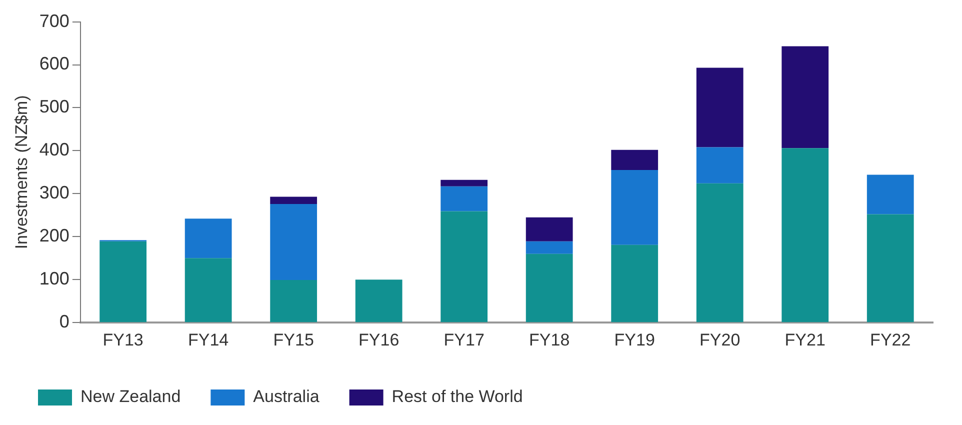 The height and width of the screenshot is (425, 962). What do you see at coordinates (54, 278) in the screenshot?
I see `y-tick-label: 100` at bounding box center [54, 278].